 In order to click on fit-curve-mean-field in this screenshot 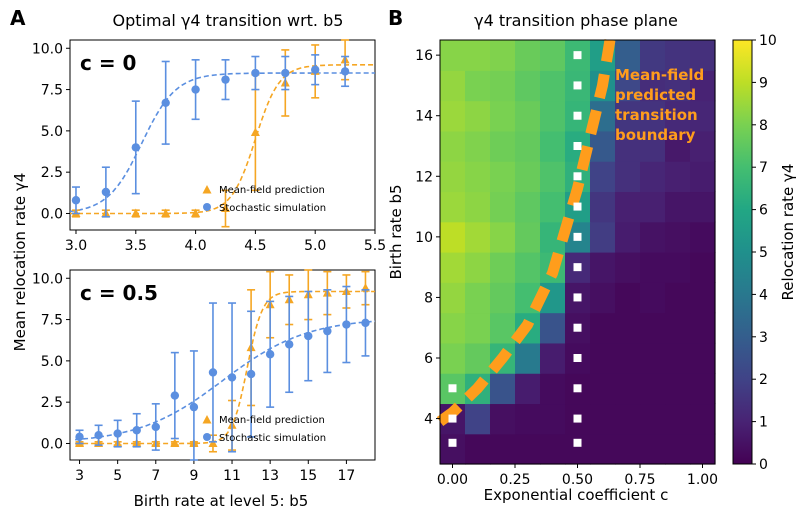, I will do `click(225, 367)`.